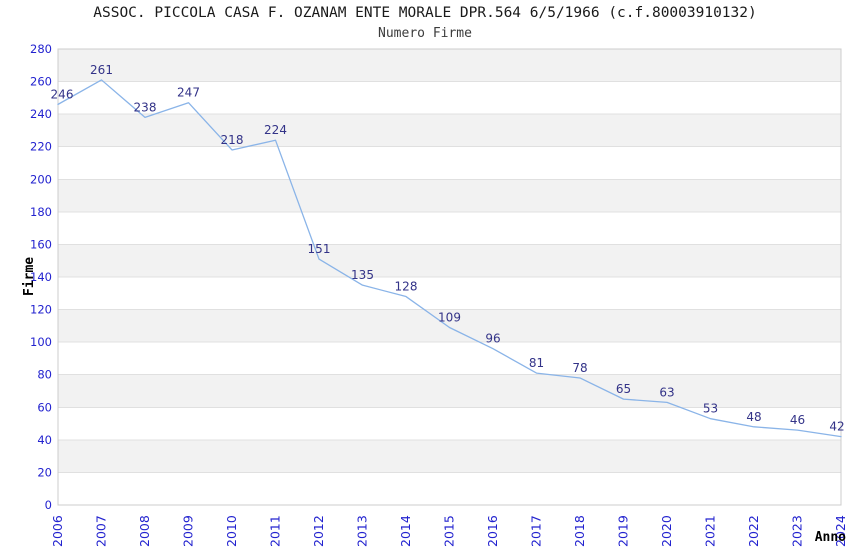  Describe the element at coordinates (41, 49) in the screenshot. I see `y-tick-label: 280` at that location.